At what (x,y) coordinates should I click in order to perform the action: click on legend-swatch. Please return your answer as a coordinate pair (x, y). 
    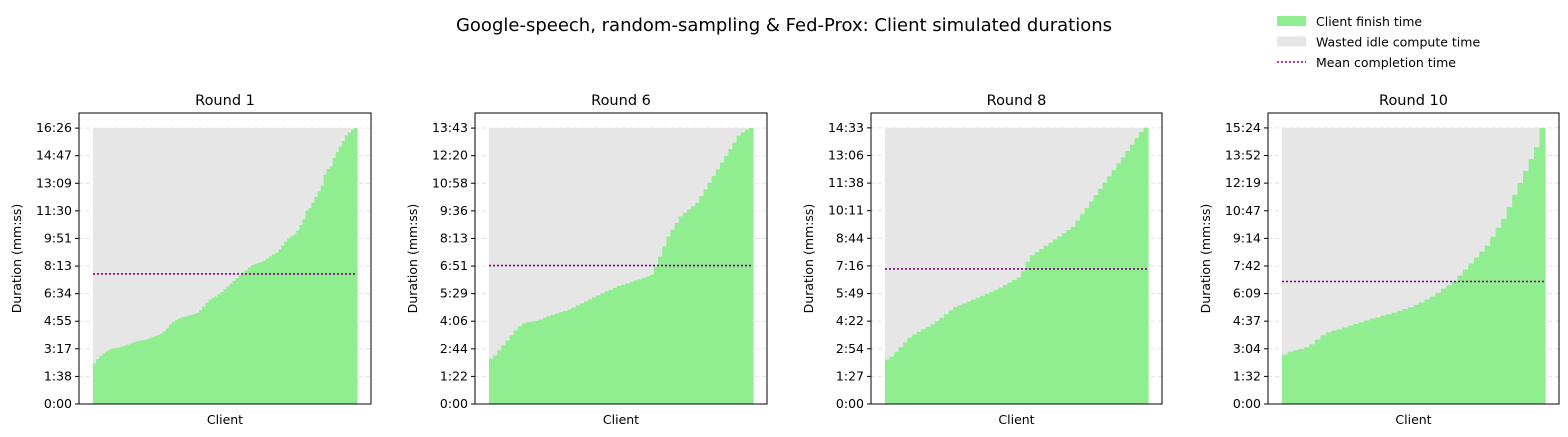
    Looking at the image, I should click on (1291, 41).